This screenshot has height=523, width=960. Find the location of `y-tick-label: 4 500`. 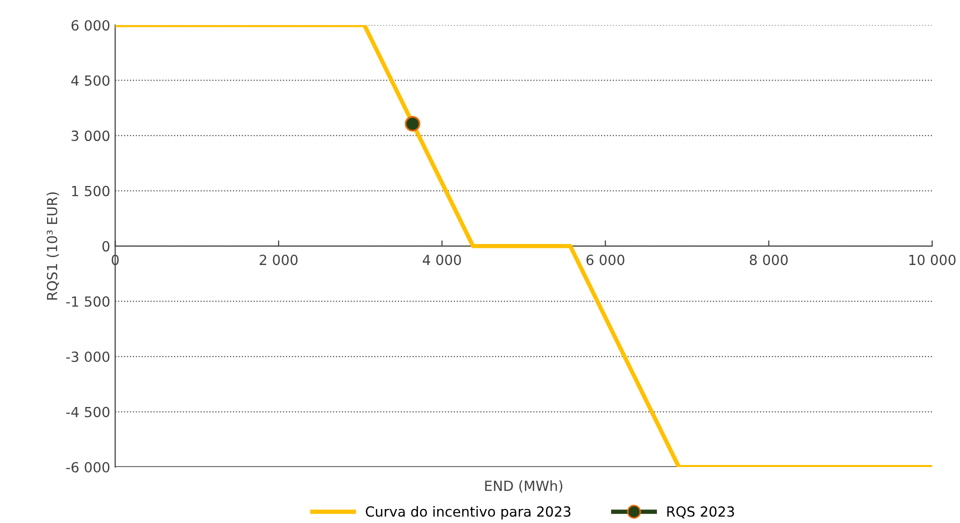

y-tick-label: 4 500 is located at coordinates (90, 80).